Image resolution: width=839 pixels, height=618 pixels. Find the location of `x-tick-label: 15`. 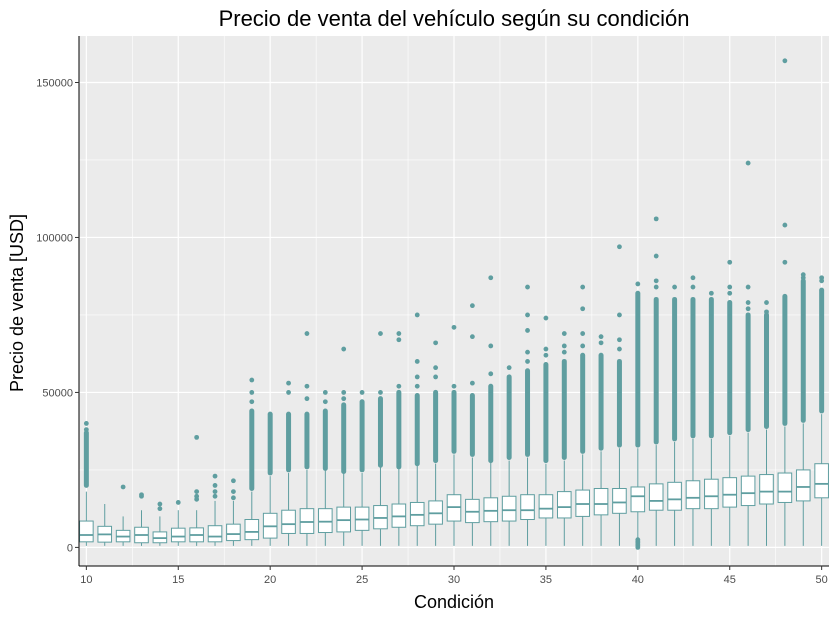

x-tick-label: 15 is located at coordinates (178, 580).